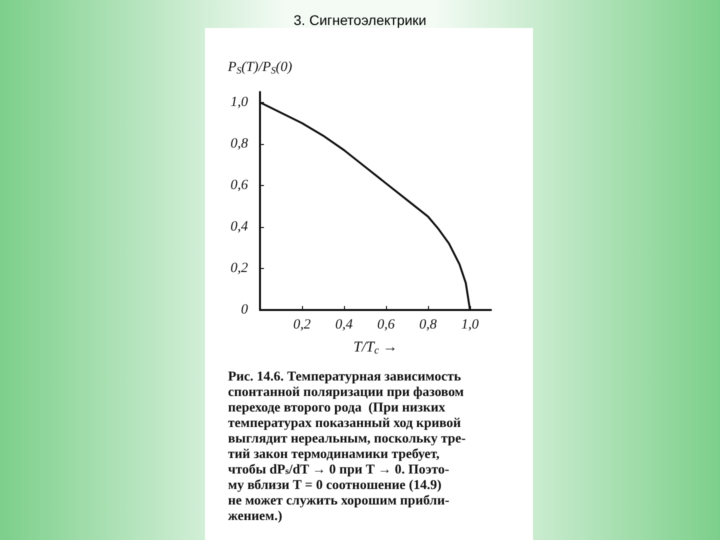  Describe the element at coordinates (470, 325) in the screenshot. I see `x-tick-label: 1,0` at that location.